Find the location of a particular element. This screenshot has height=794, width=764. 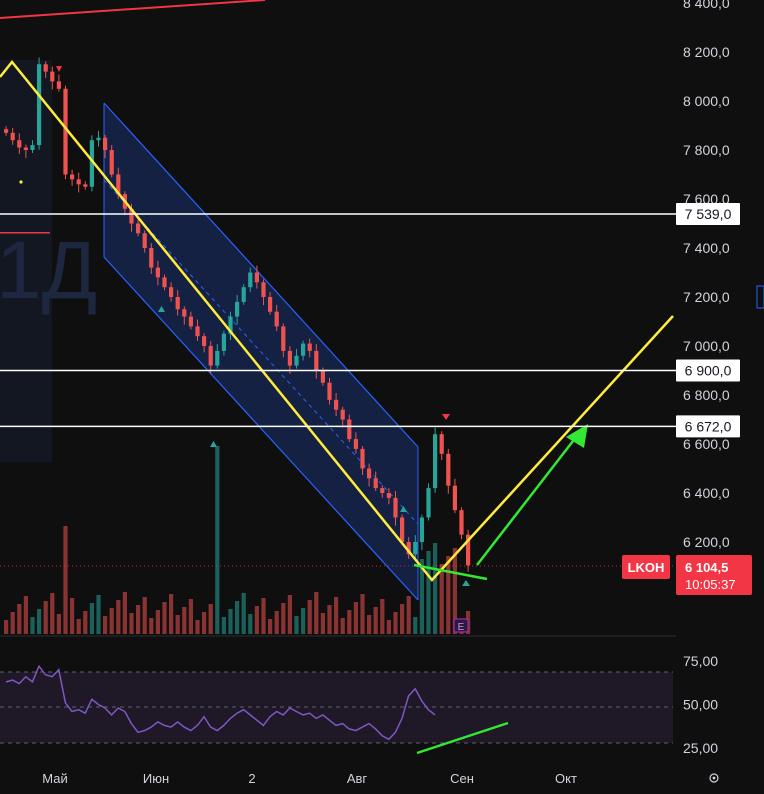

time-axis: Май Июн 2 Авг Сен Окт is located at coordinates (309, 778).